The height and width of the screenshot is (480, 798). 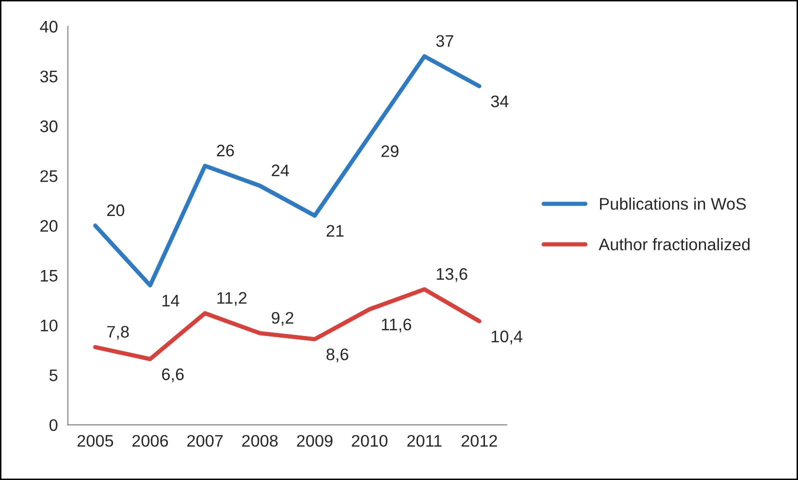 I want to click on line-series, so click(x=287, y=324).